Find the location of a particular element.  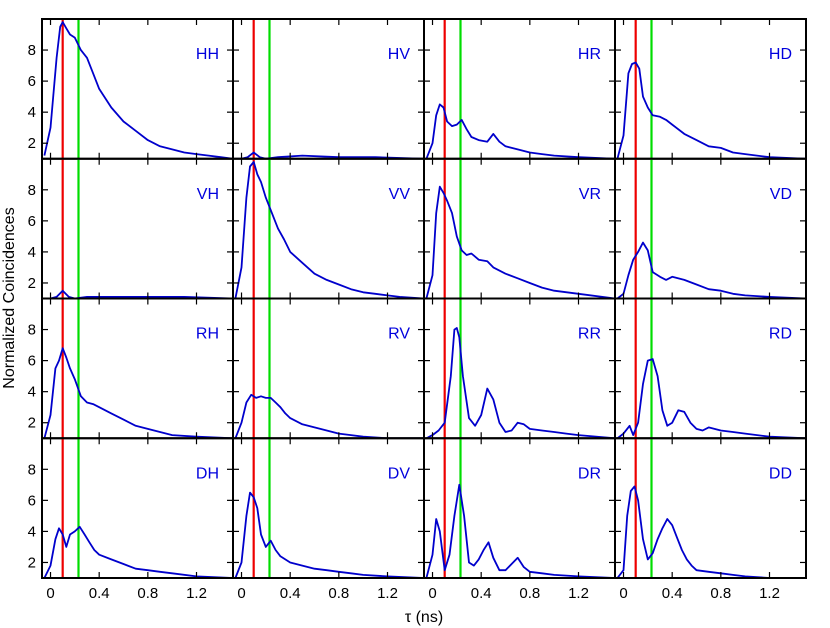

series-line-vd is located at coordinates (711, 270).